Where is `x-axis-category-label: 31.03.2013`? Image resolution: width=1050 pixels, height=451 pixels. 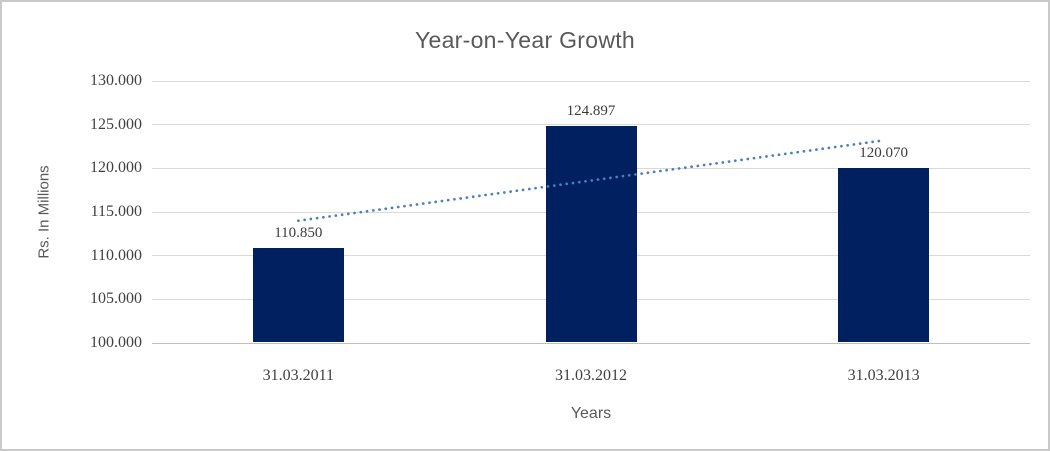
x-axis-category-label: 31.03.2013 is located at coordinates (883, 375).